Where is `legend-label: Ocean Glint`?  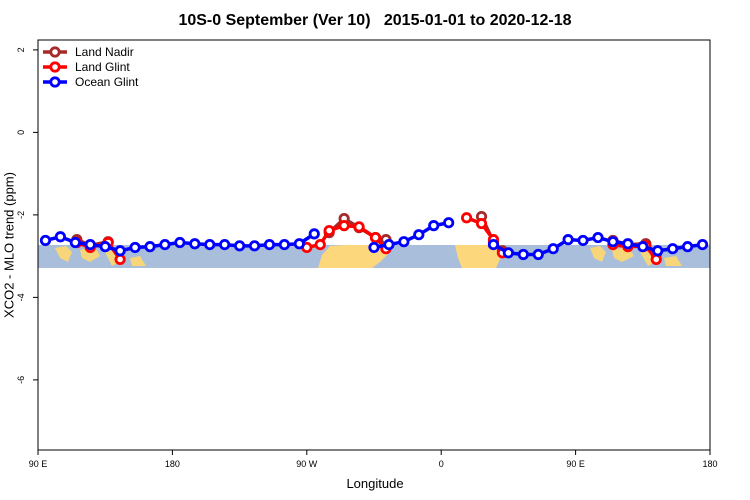 legend-label: Ocean Glint is located at coordinates (107, 82).